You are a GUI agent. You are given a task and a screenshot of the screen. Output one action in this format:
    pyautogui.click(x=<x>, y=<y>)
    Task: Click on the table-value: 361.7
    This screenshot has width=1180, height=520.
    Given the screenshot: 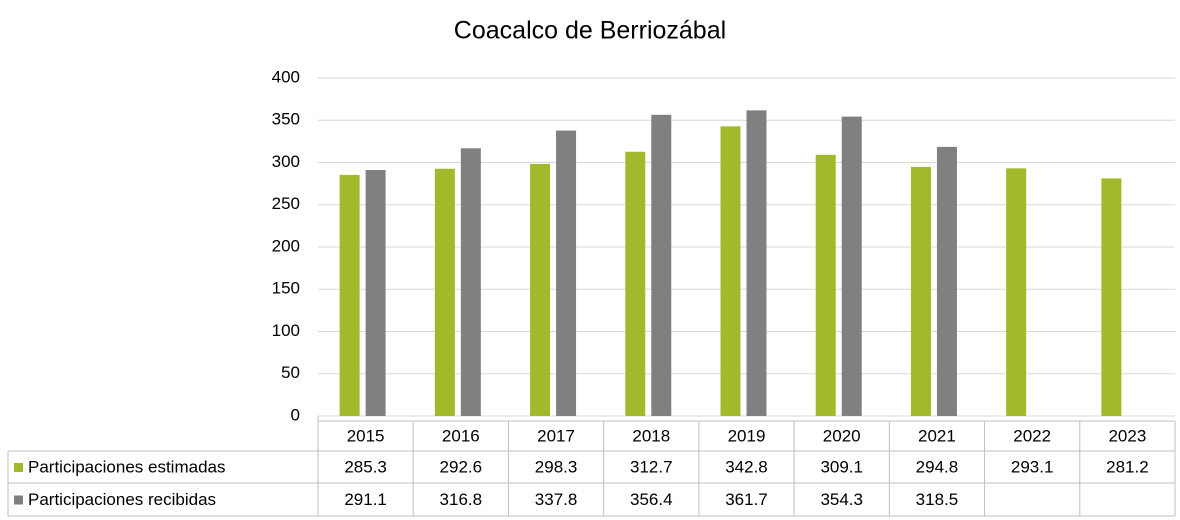 What is the action you would take?
    pyautogui.click(x=746, y=499)
    